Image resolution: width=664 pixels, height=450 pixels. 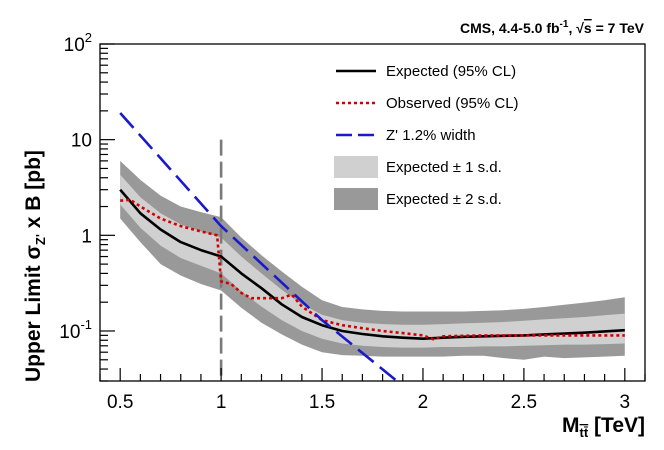 I want to click on y-tick-label: 10⁻¹, so click(x=75, y=330).